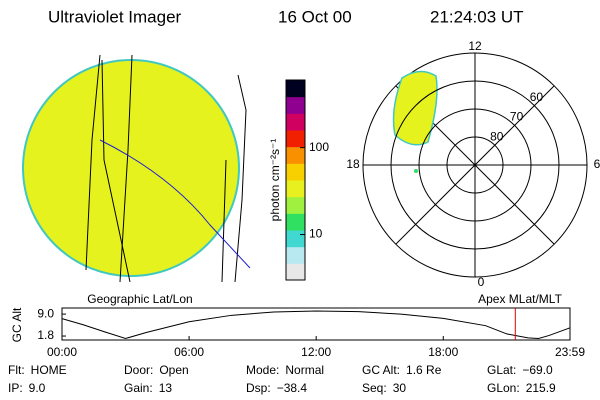  Describe the element at coordinates (481, 282) in the screenshot. I see `mlt-label: 0` at that location.